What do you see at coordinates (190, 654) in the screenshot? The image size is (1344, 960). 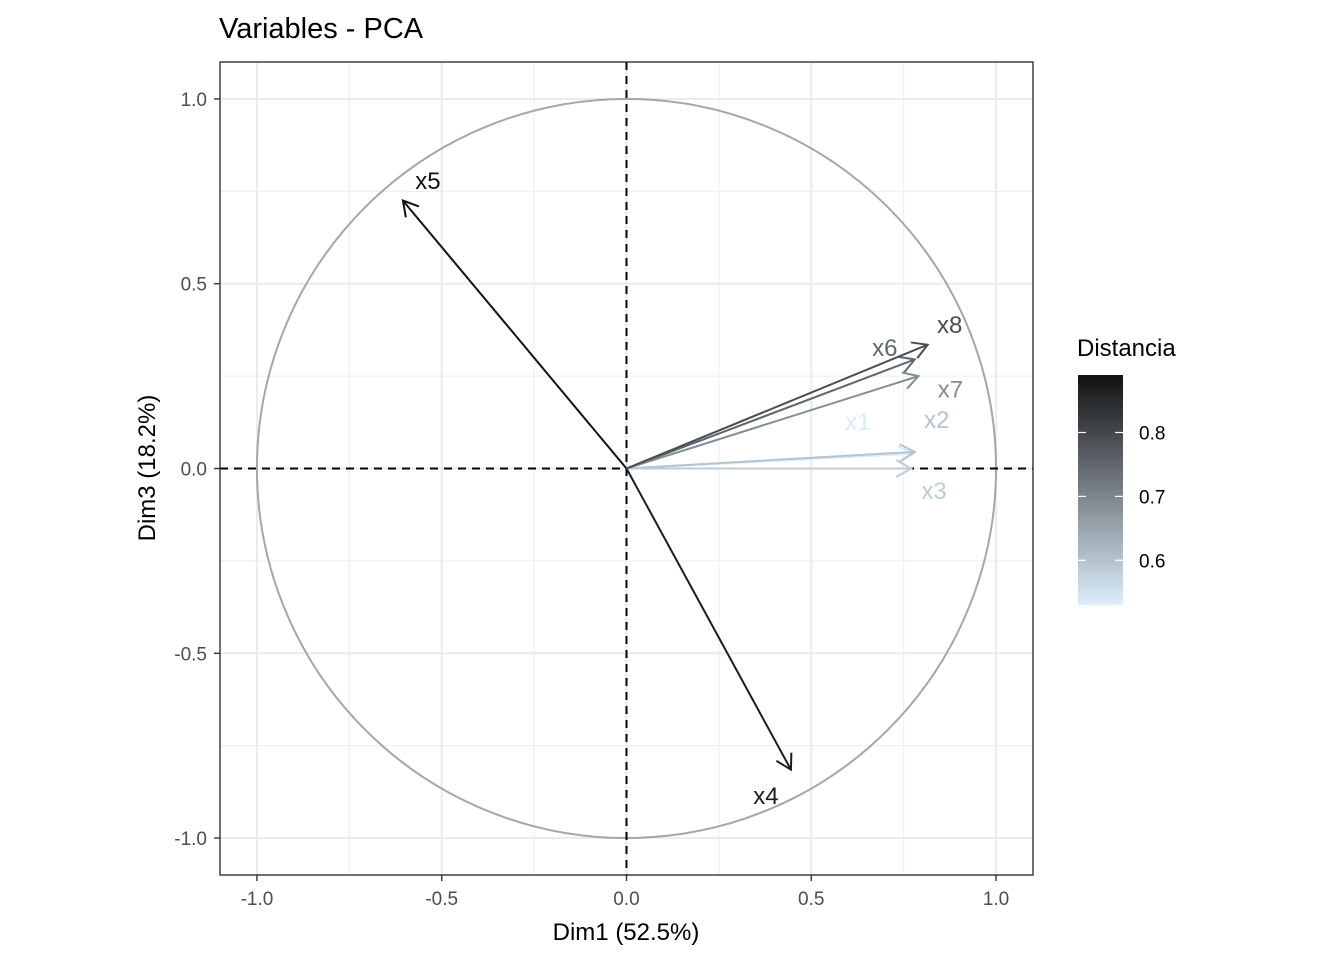 I see `y-tick-label: -0.5` at bounding box center [190, 654].